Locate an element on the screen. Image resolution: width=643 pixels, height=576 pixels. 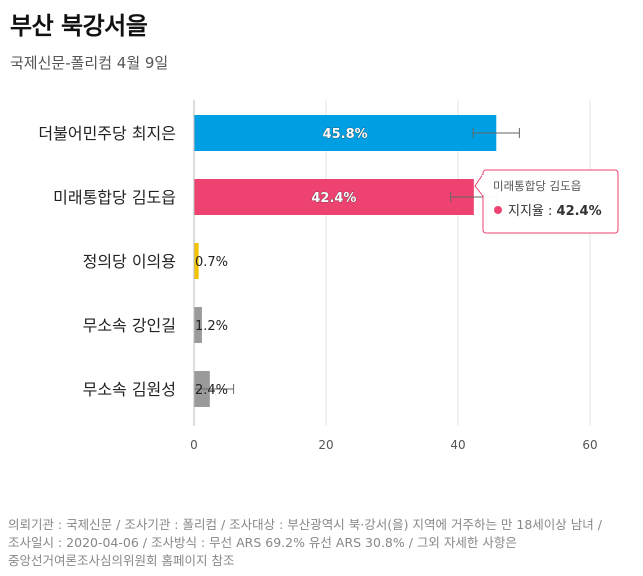
x-tick-label: 0 is located at coordinates (194, 445).